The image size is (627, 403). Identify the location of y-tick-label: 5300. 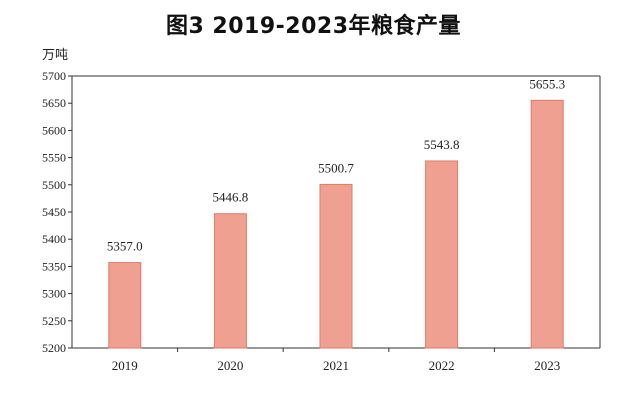
(54, 294).